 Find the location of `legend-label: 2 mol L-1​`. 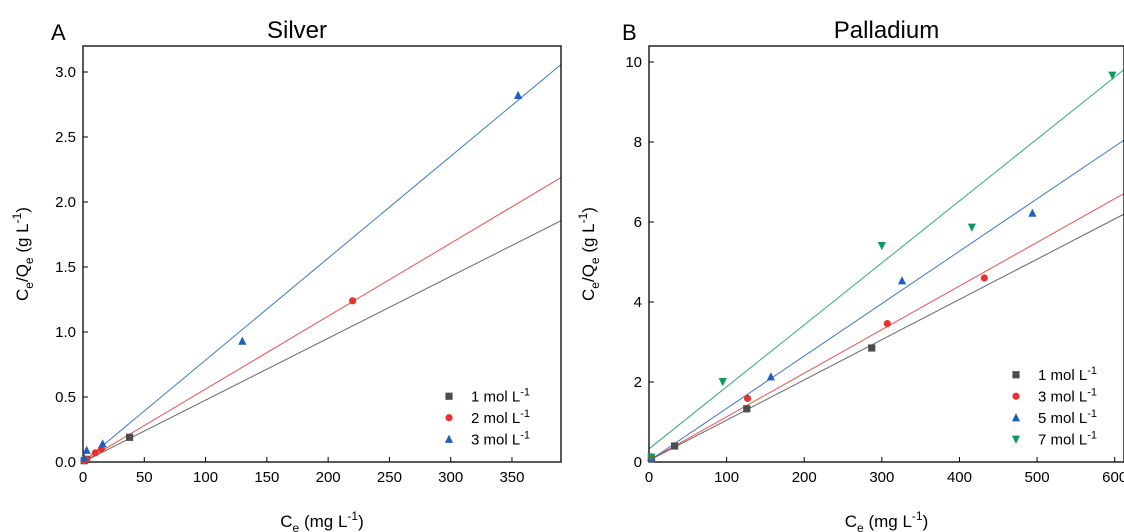

legend-label: 2 mol L-1​ is located at coordinates (500, 417).